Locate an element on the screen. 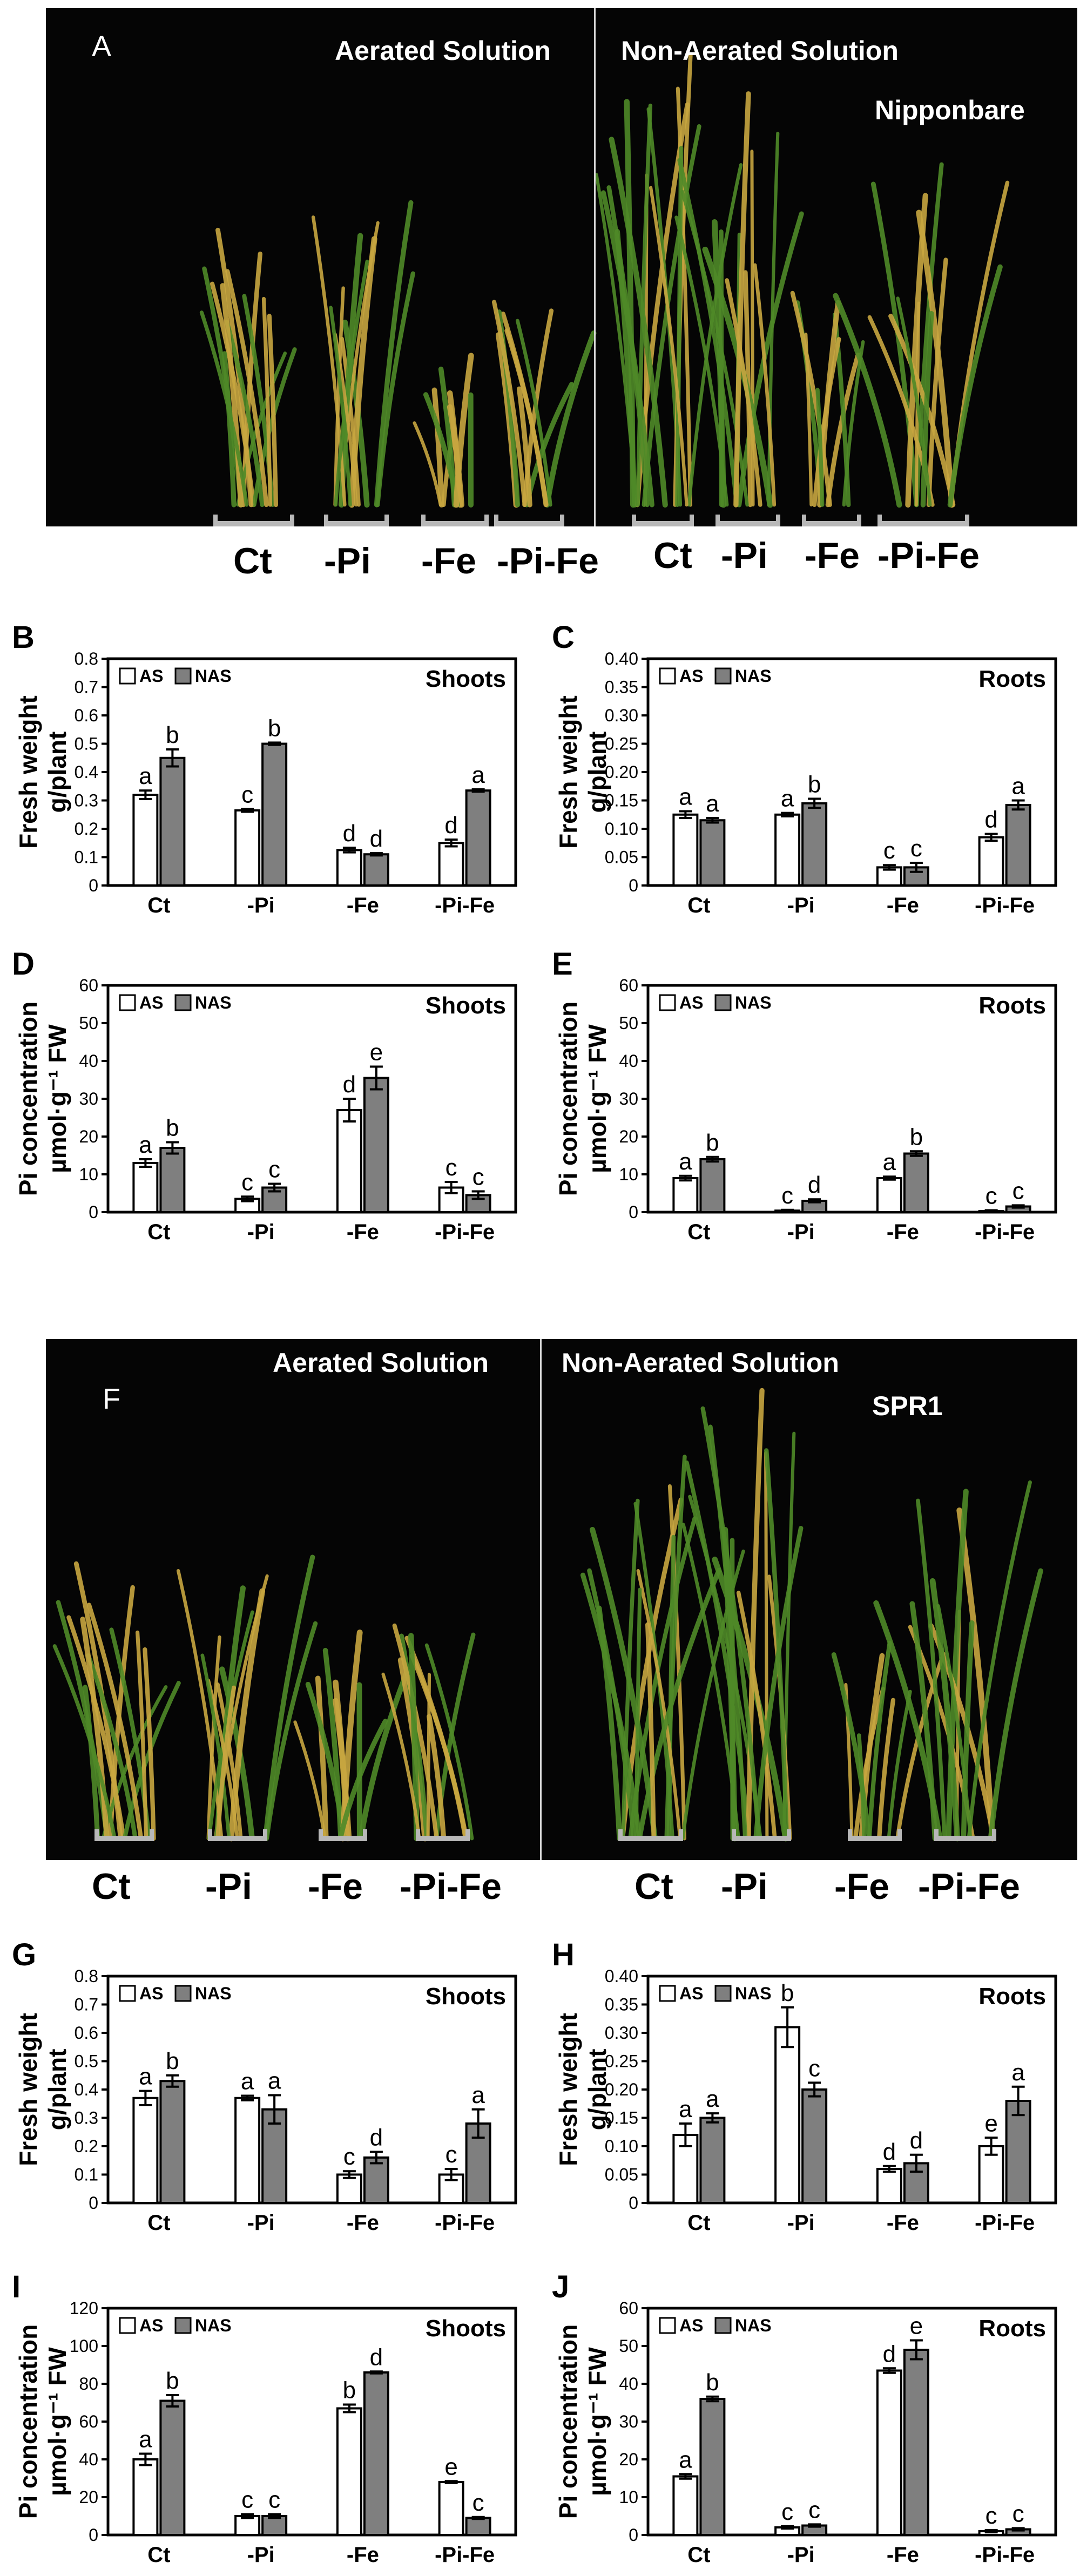  y-tick-label: 60 is located at coordinates (628, 2308).